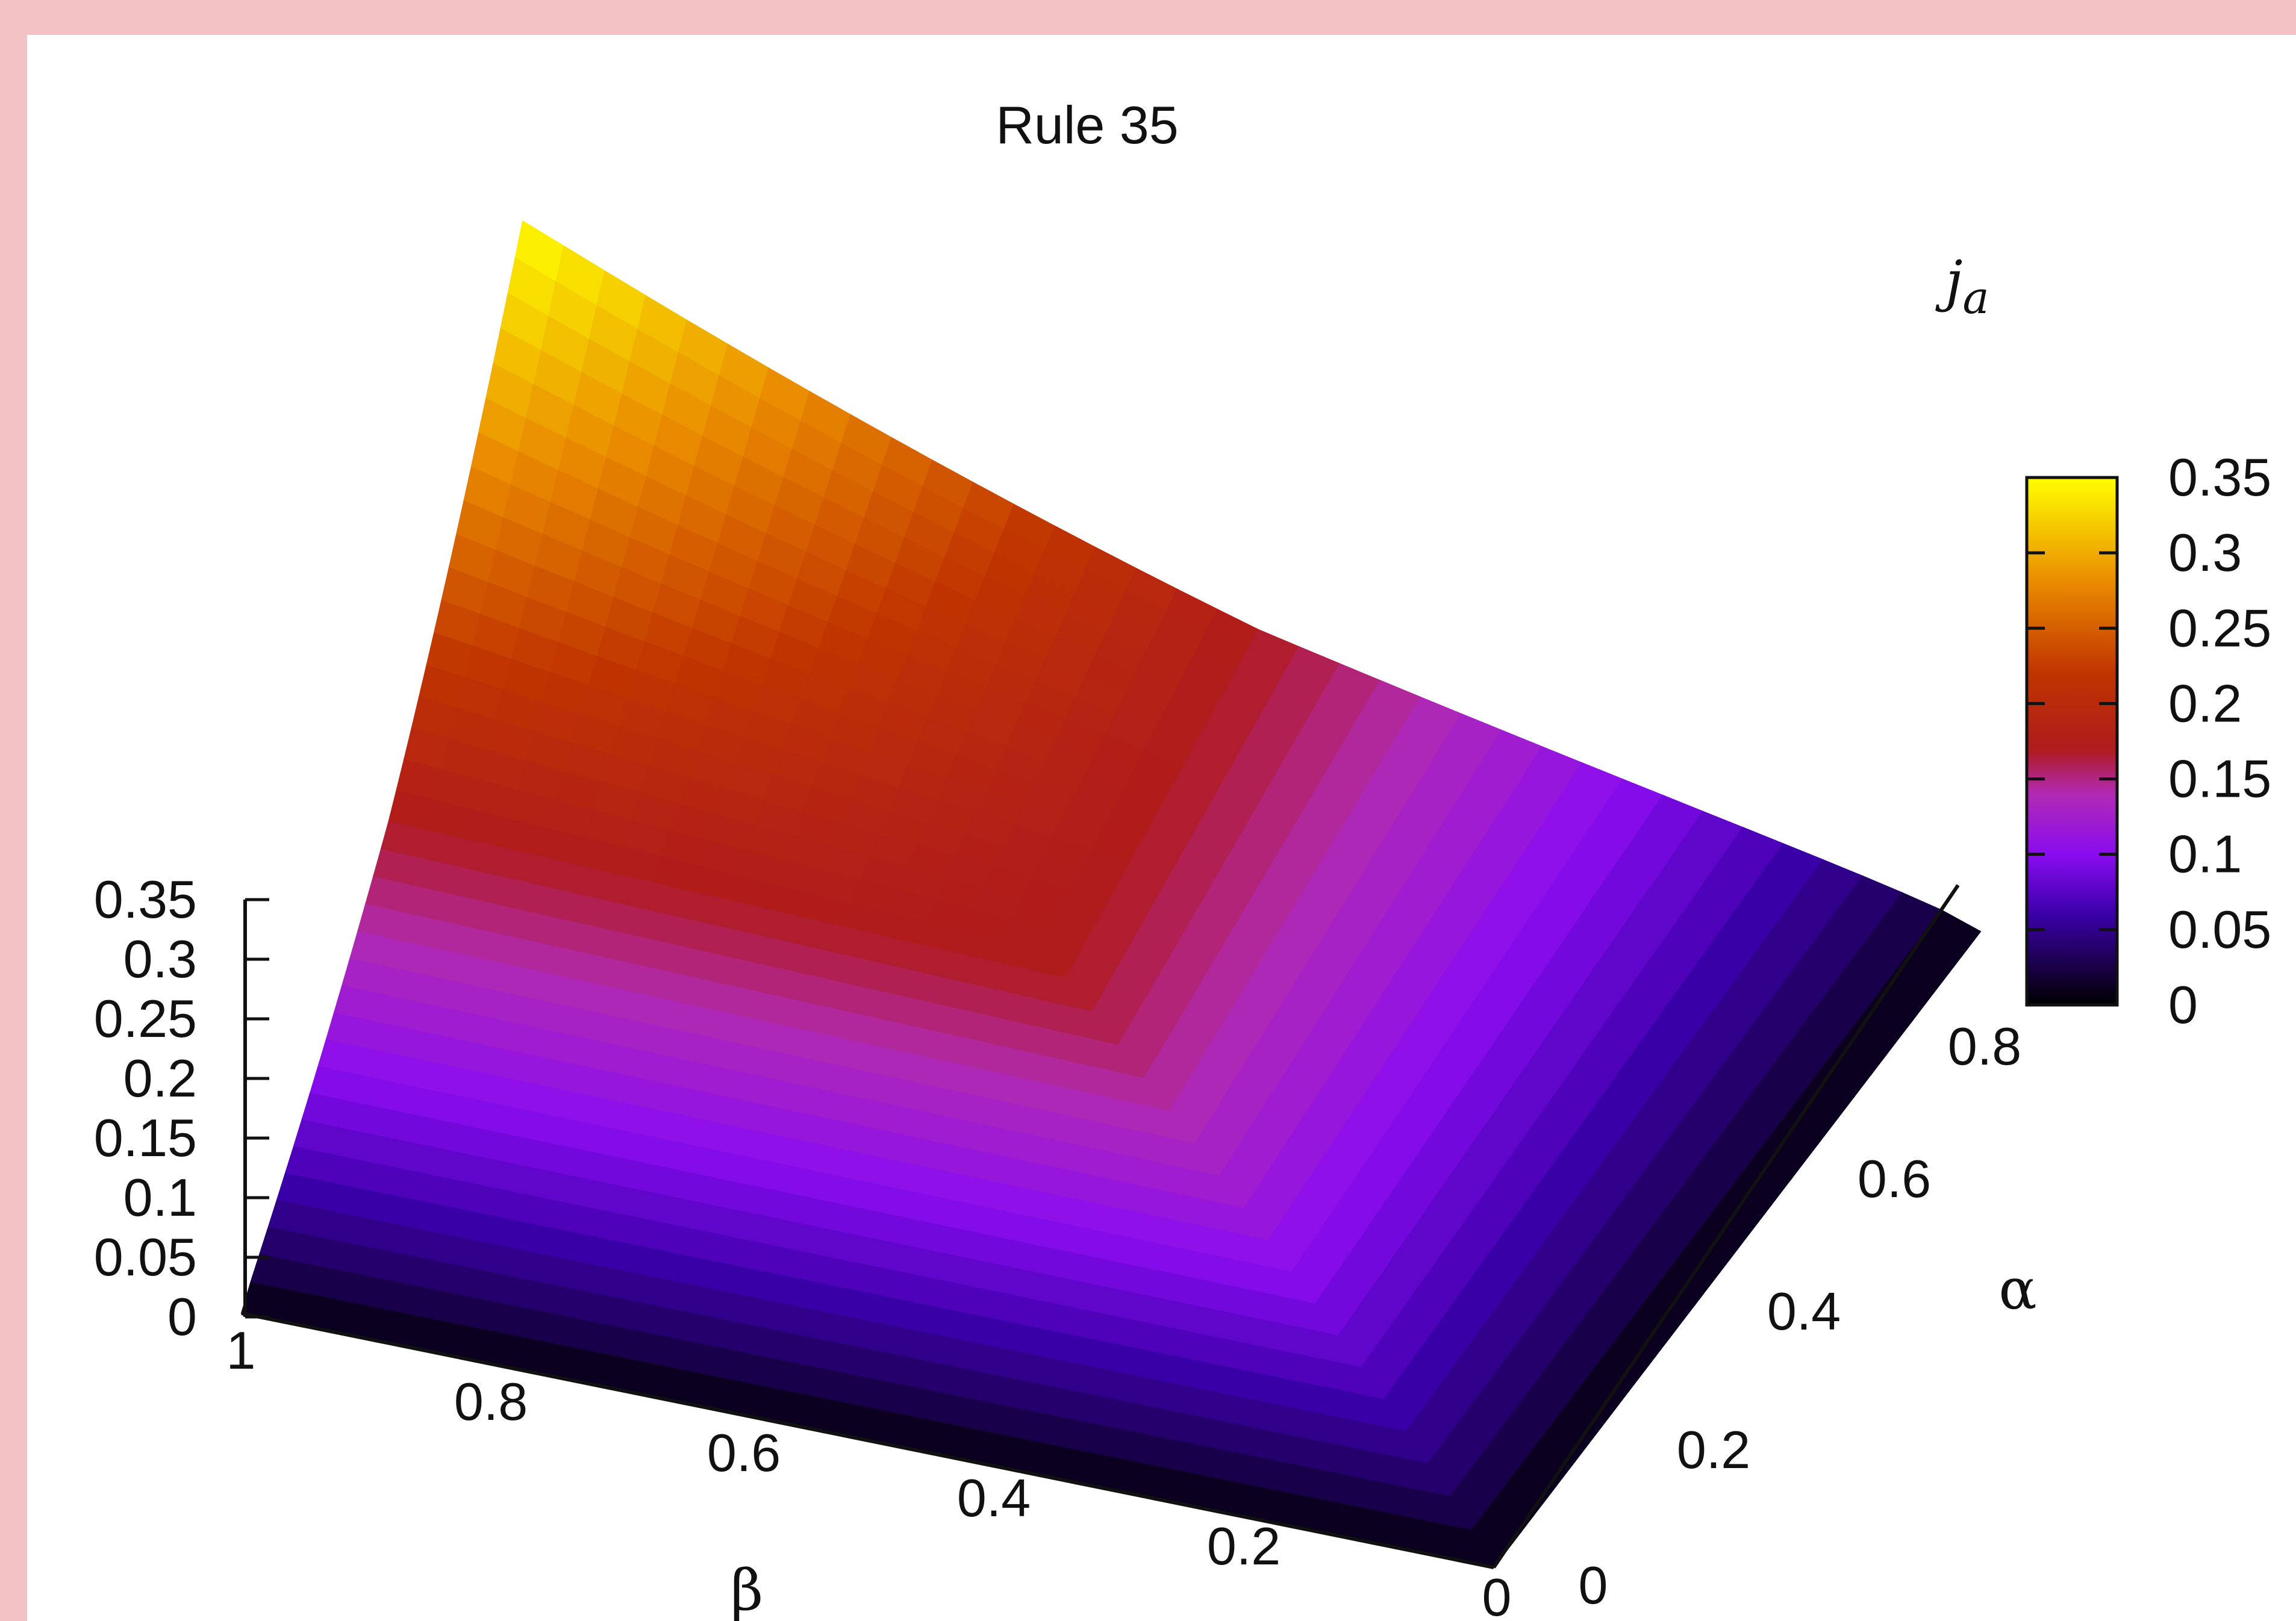 This screenshot has width=2296, height=1621. What do you see at coordinates (160, 959) in the screenshot?
I see `z-tick-label: 0.3` at bounding box center [160, 959].